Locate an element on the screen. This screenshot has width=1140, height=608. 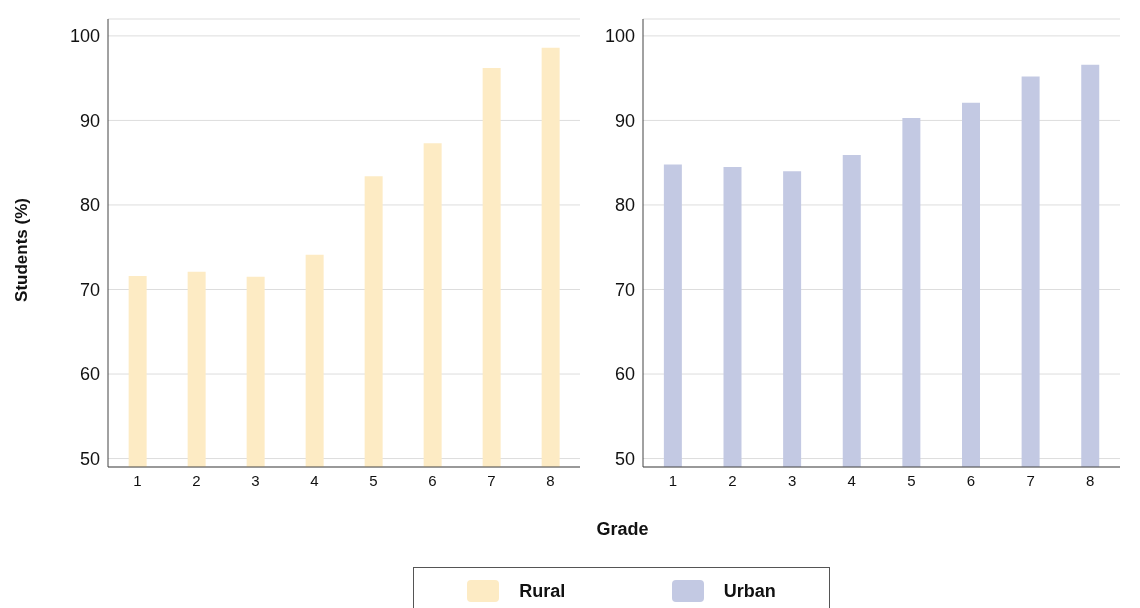
legend-label: Rural is located at coordinates (542, 591).